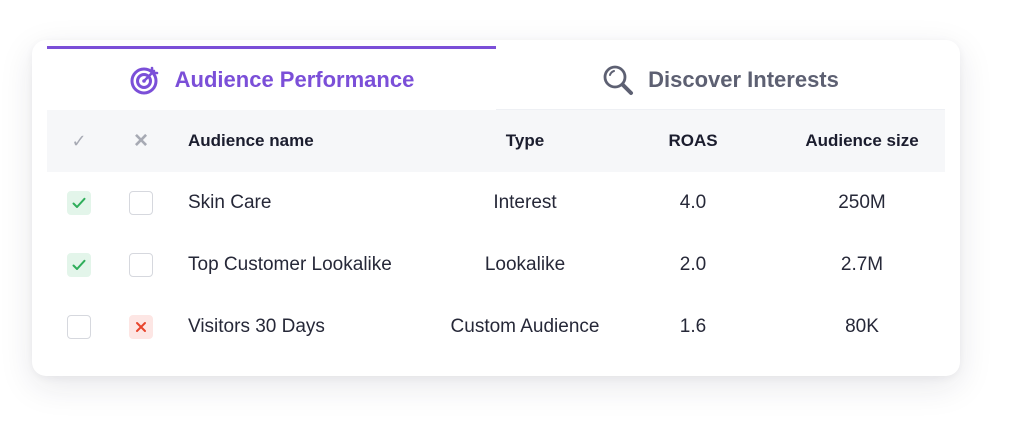 Image resolution: width=1024 pixels, height=438 pixels. What do you see at coordinates (618, 80) in the screenshot?
I see `search-icon` at bounding box center [618, 80].